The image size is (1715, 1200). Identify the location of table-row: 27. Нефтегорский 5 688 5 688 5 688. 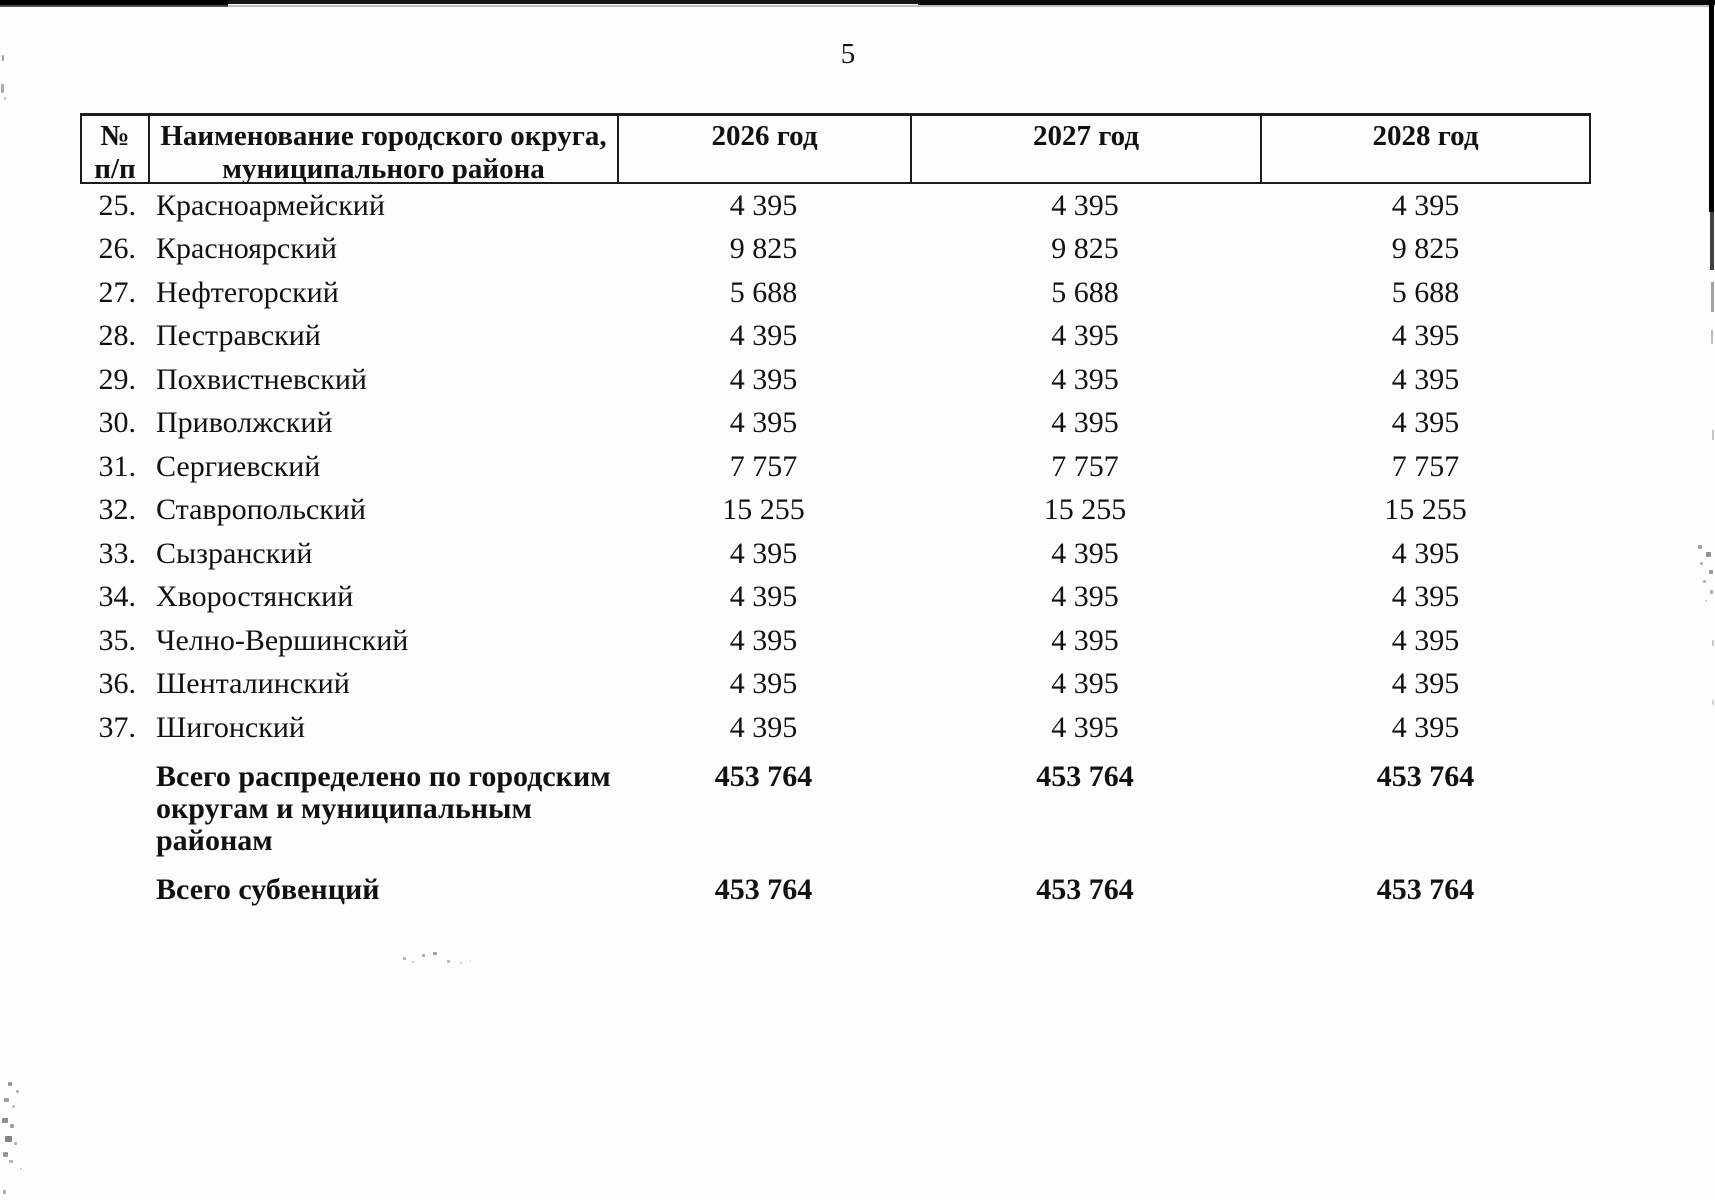
(835, 293).